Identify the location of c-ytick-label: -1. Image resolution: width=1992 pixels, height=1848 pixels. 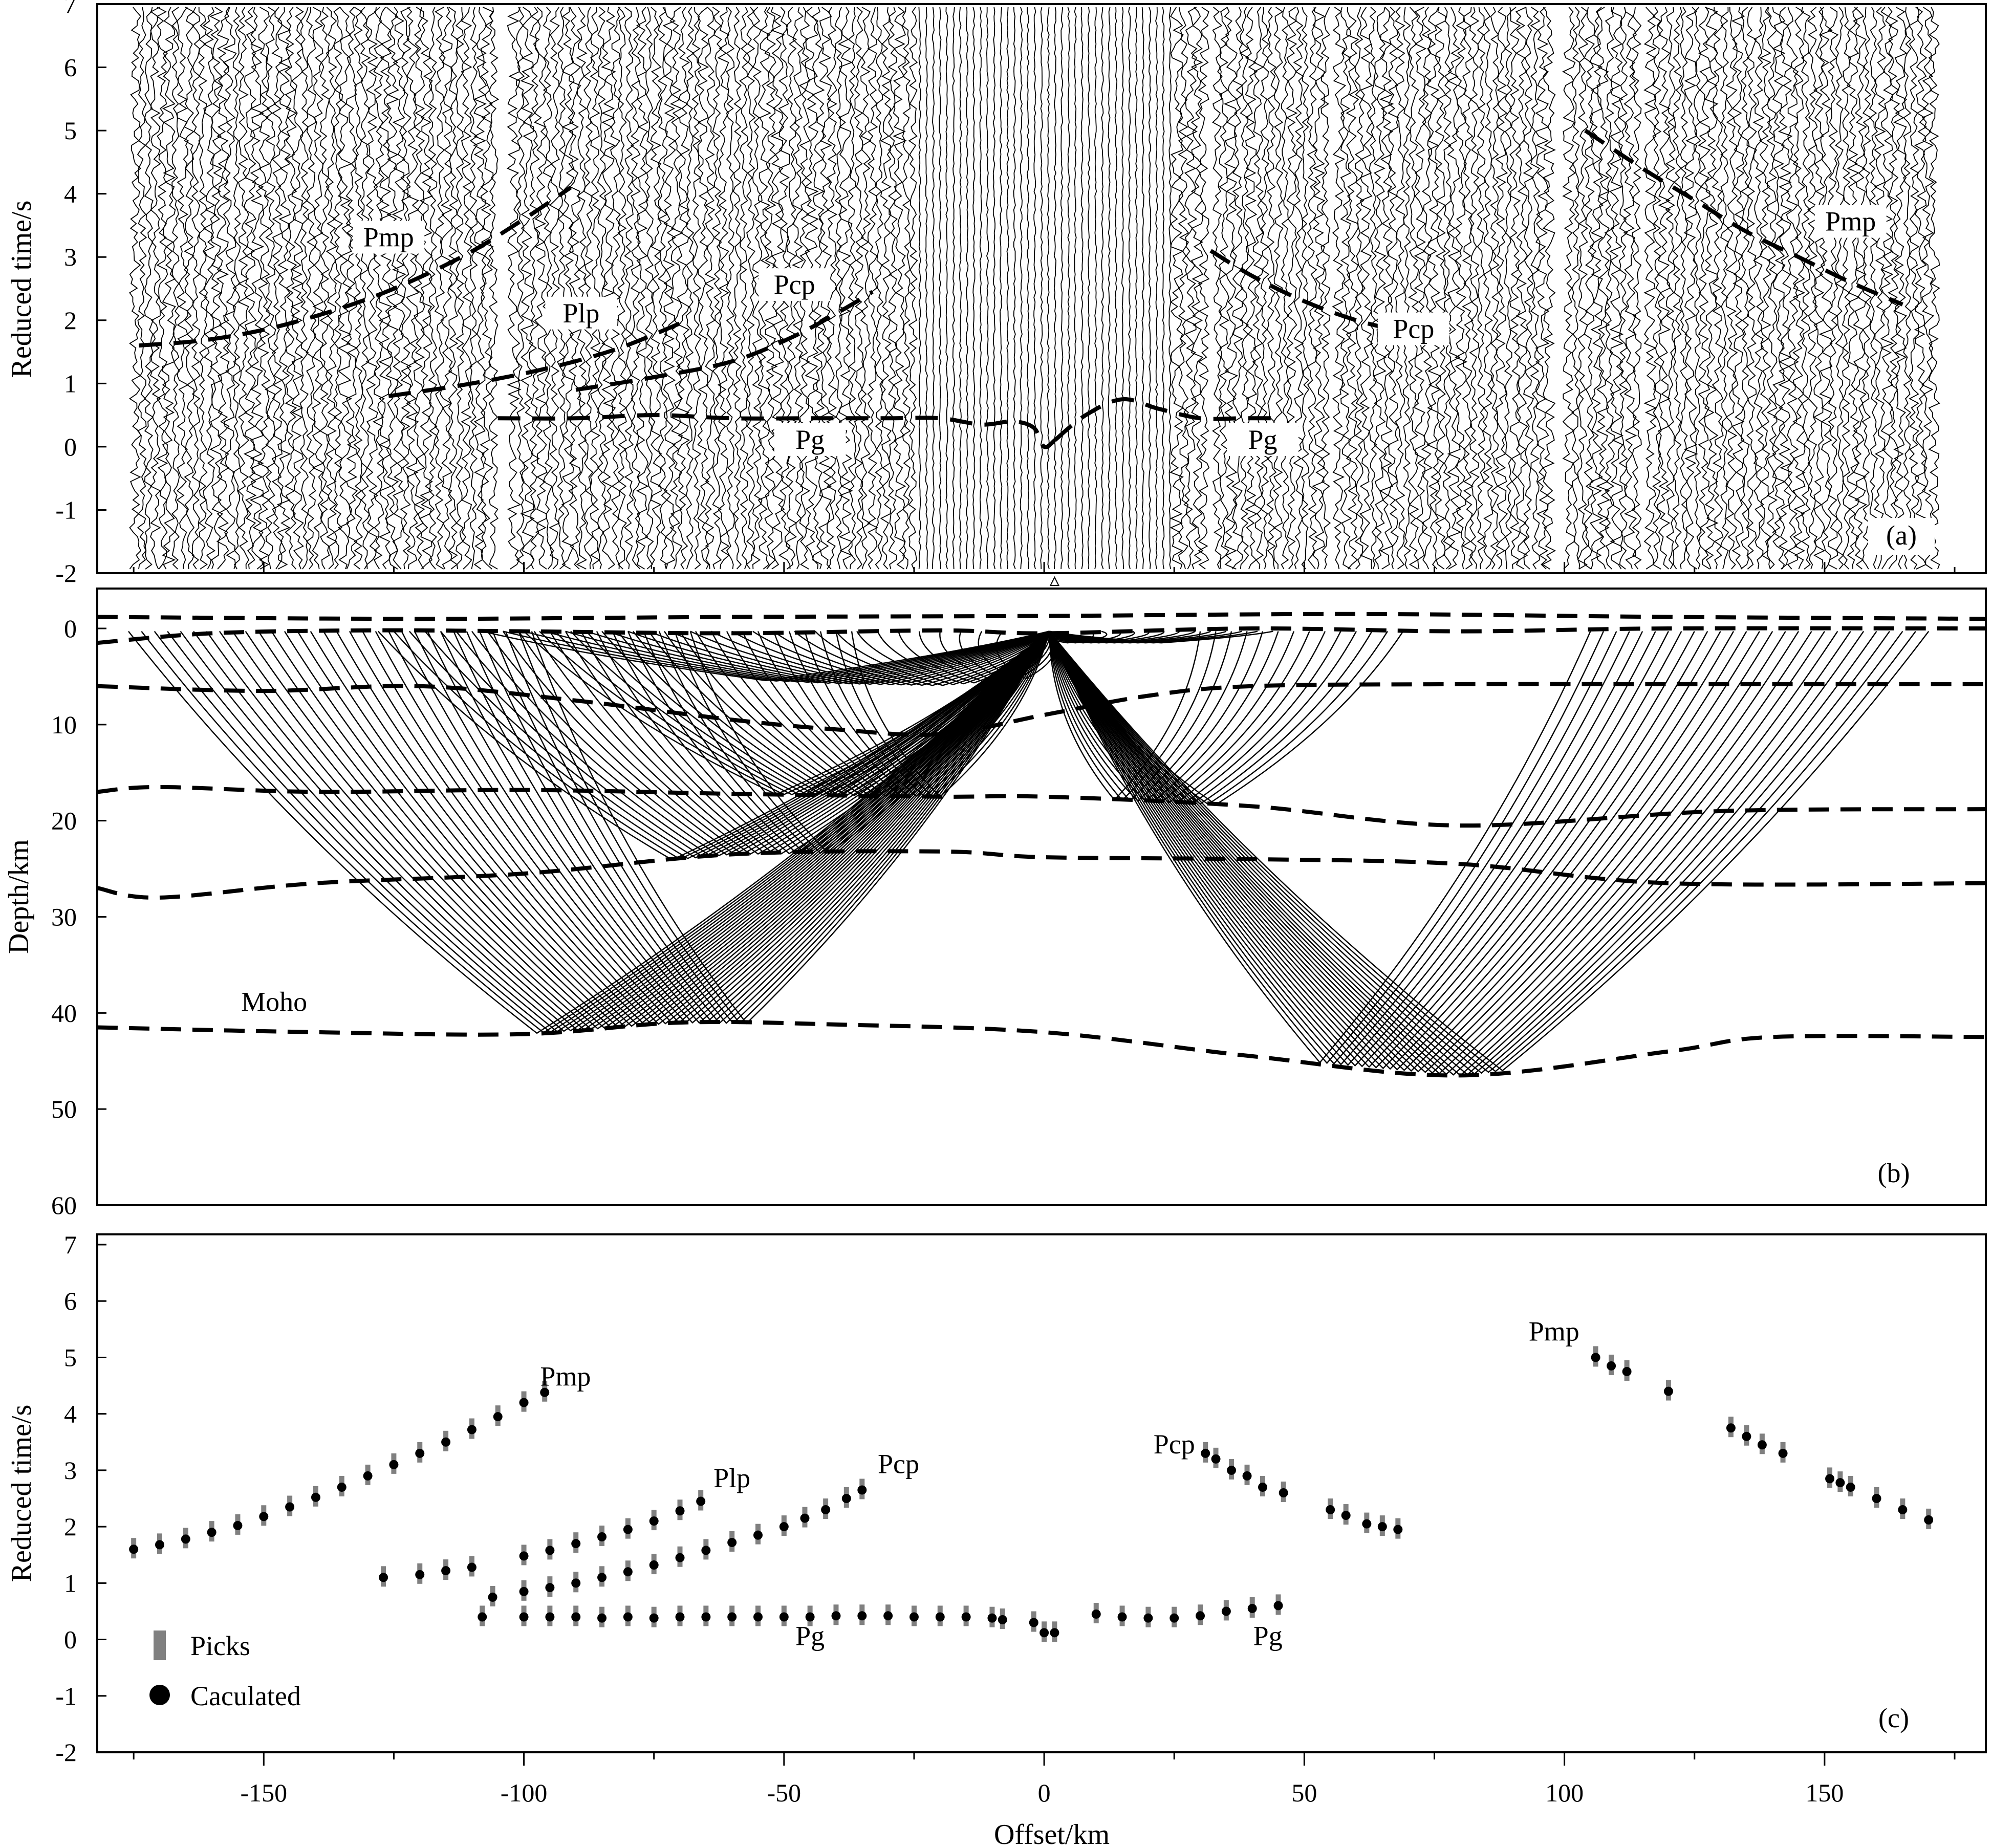
(66, 1696).